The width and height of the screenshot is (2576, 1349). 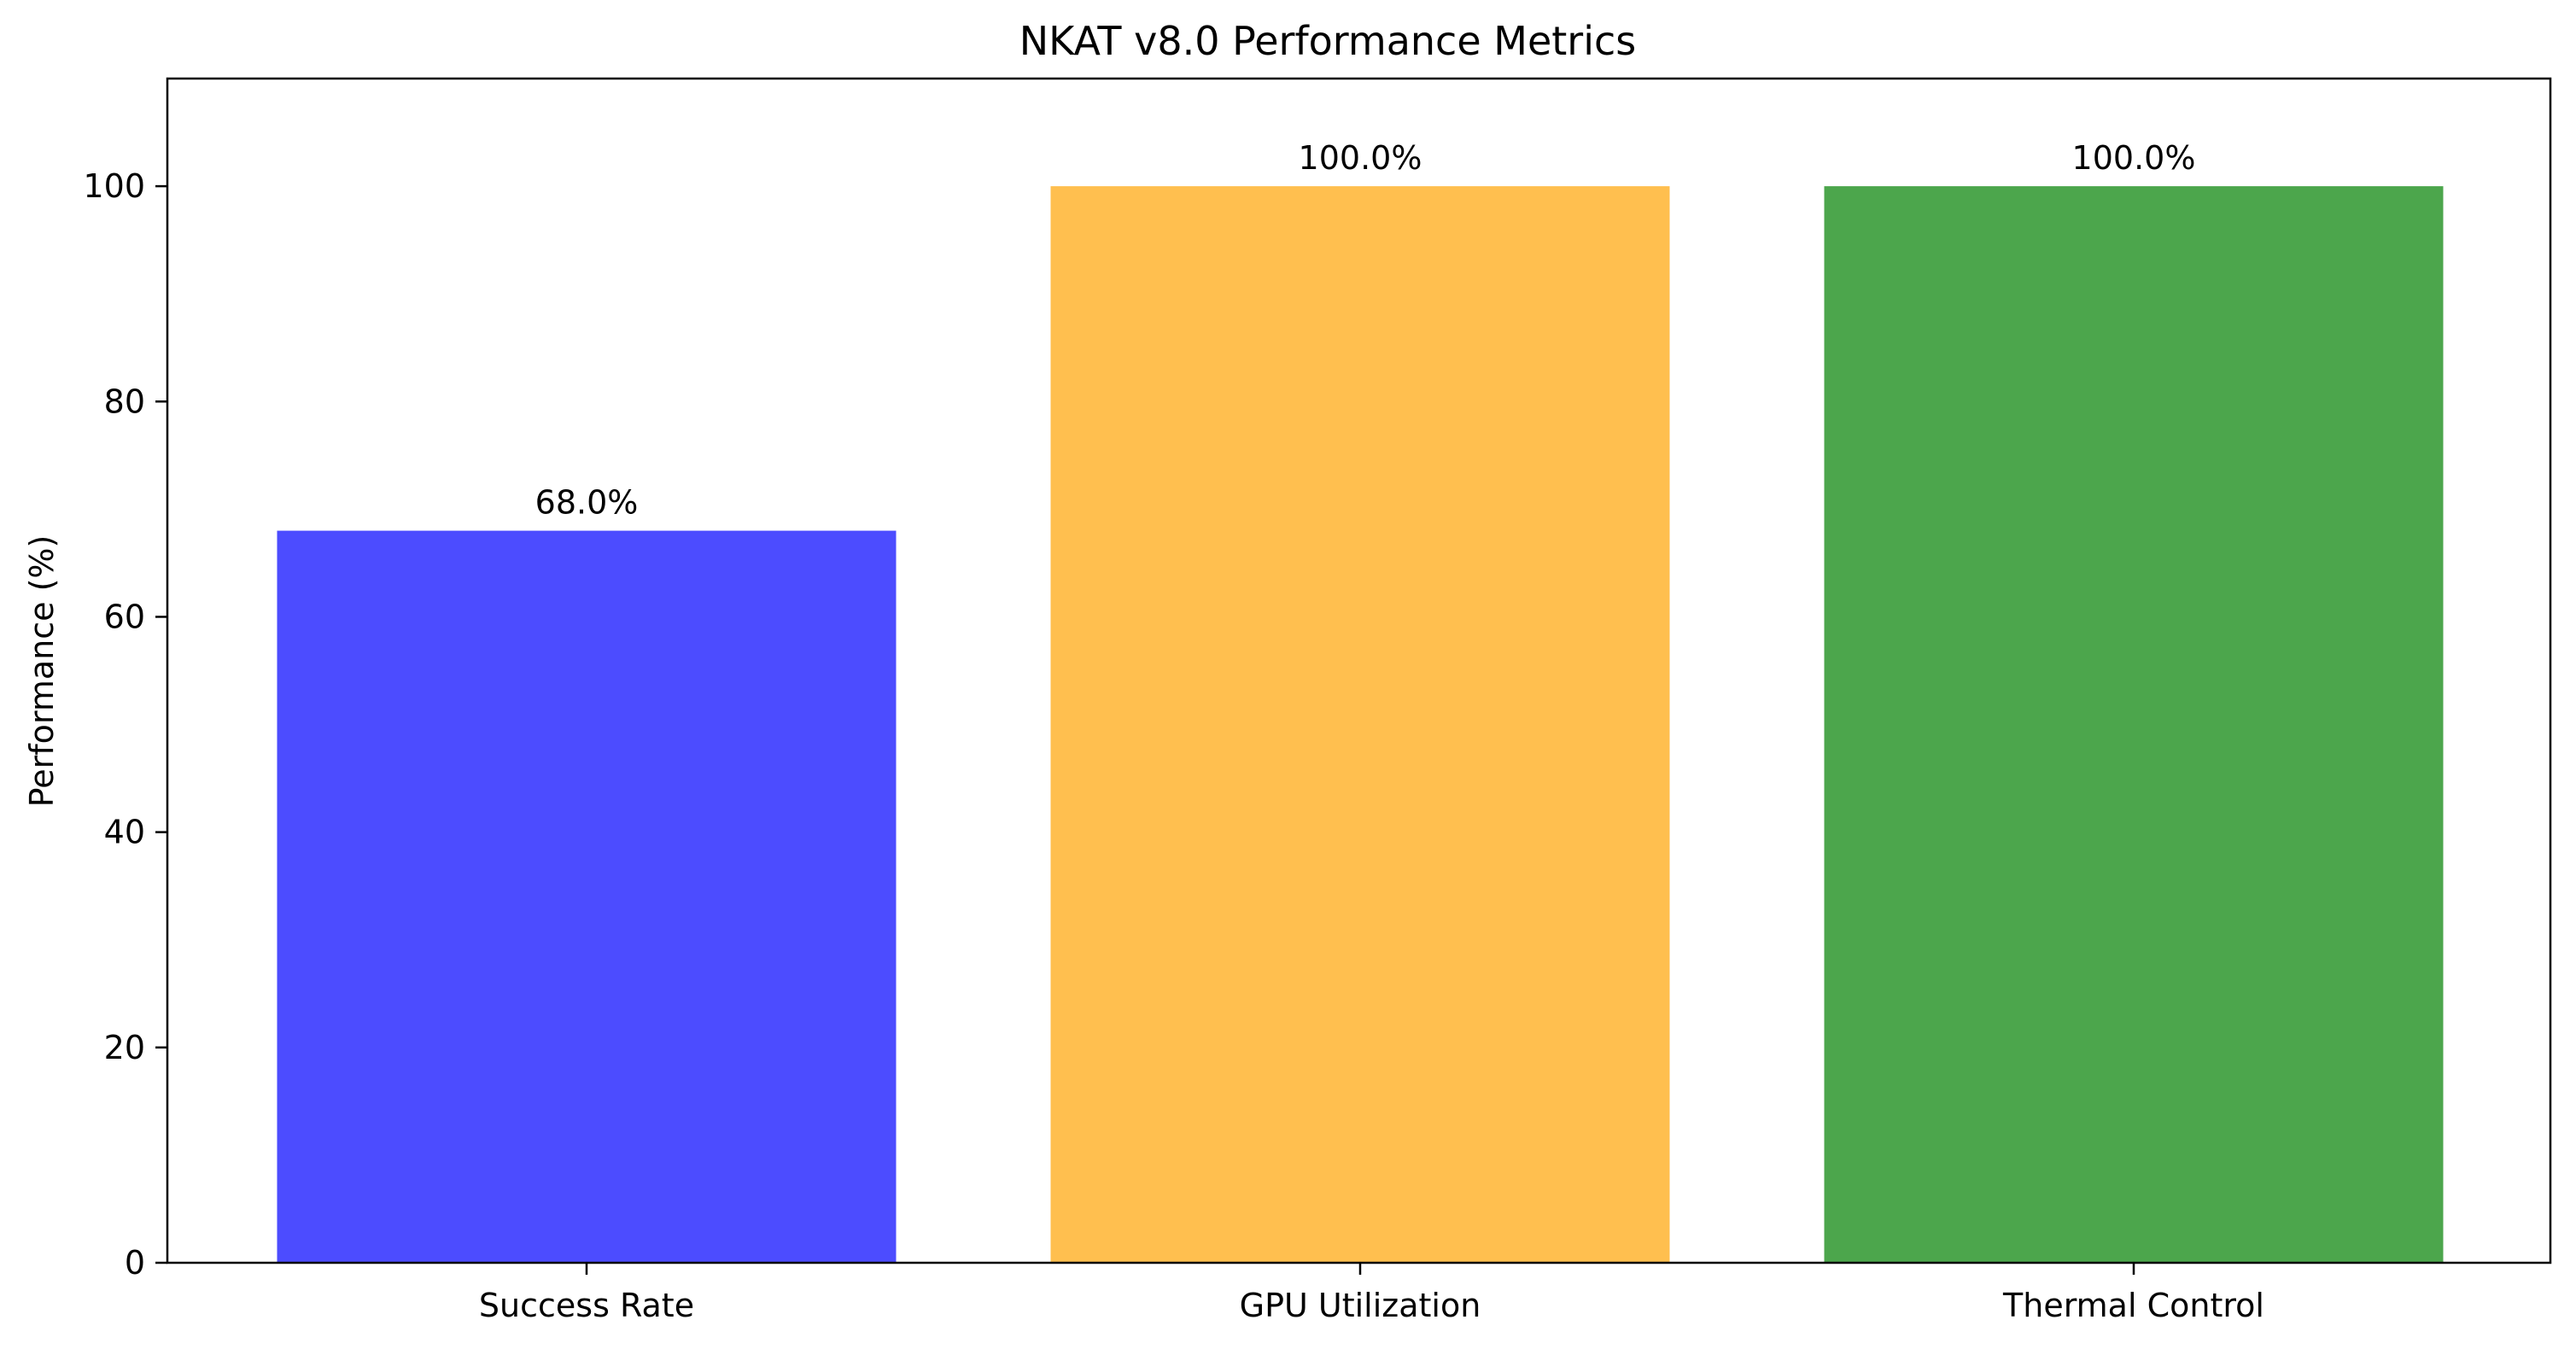 I want to click on y-tick-label-1: 20, so click(x=124, y=1047).